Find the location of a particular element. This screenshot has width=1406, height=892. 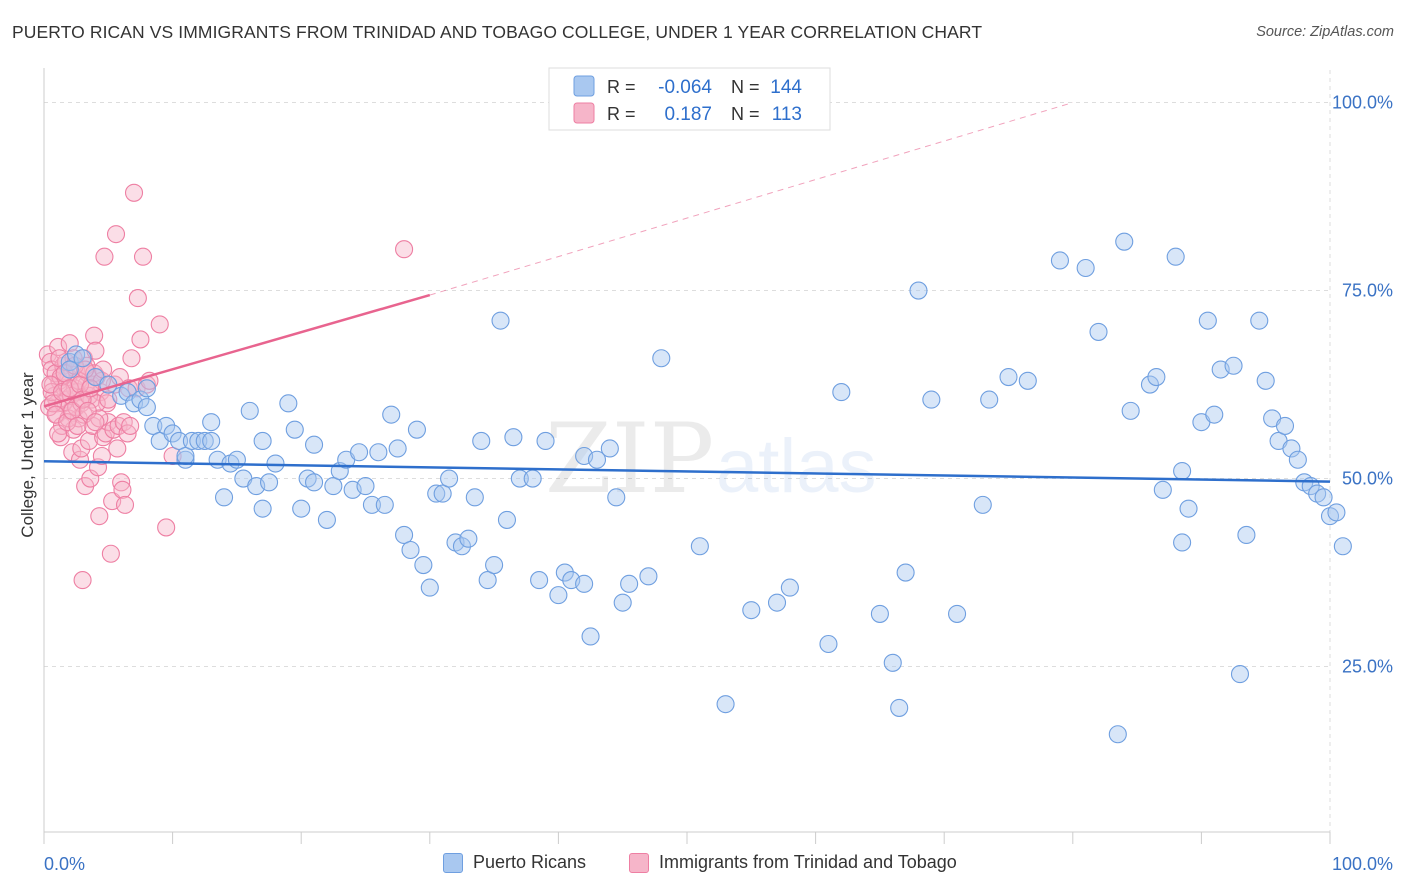

legend-label-trinidad-tobago: Immigrants from Trinidad and Tobago is located at coordinates (808, 862).